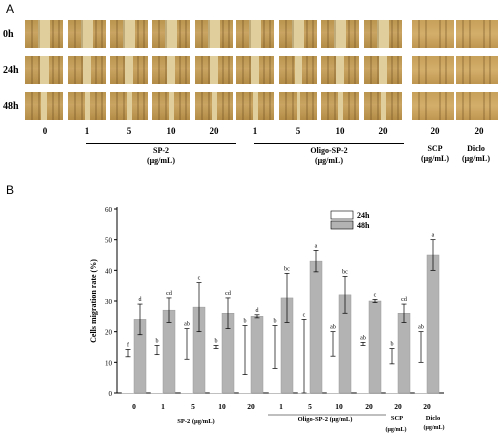 The image size is (500, 435). I want to click on panel-b-letter: B, so click(10, 190).